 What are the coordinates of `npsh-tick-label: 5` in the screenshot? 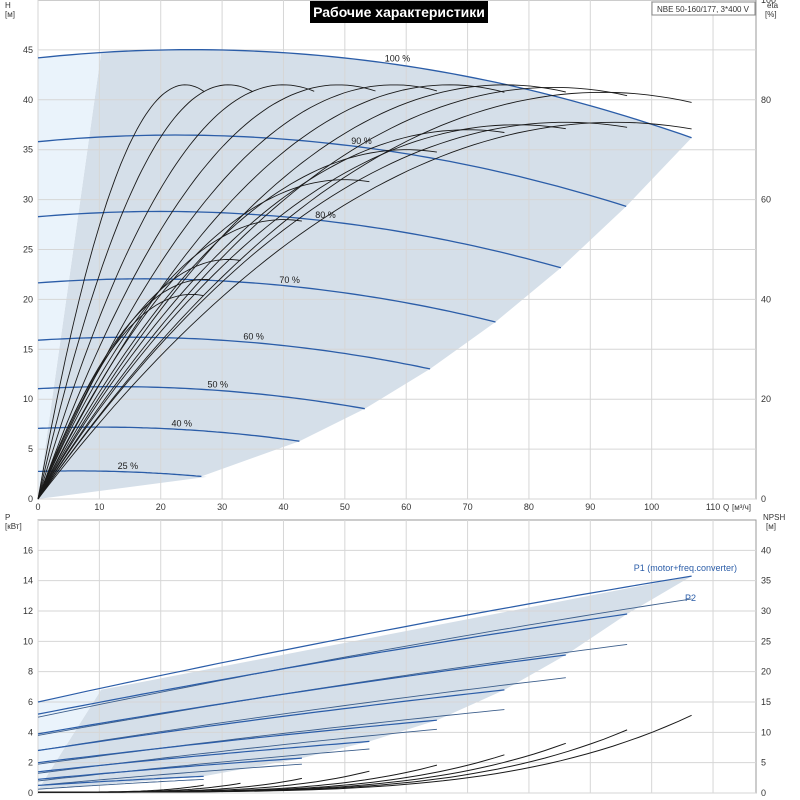 It's located at (763, 763).